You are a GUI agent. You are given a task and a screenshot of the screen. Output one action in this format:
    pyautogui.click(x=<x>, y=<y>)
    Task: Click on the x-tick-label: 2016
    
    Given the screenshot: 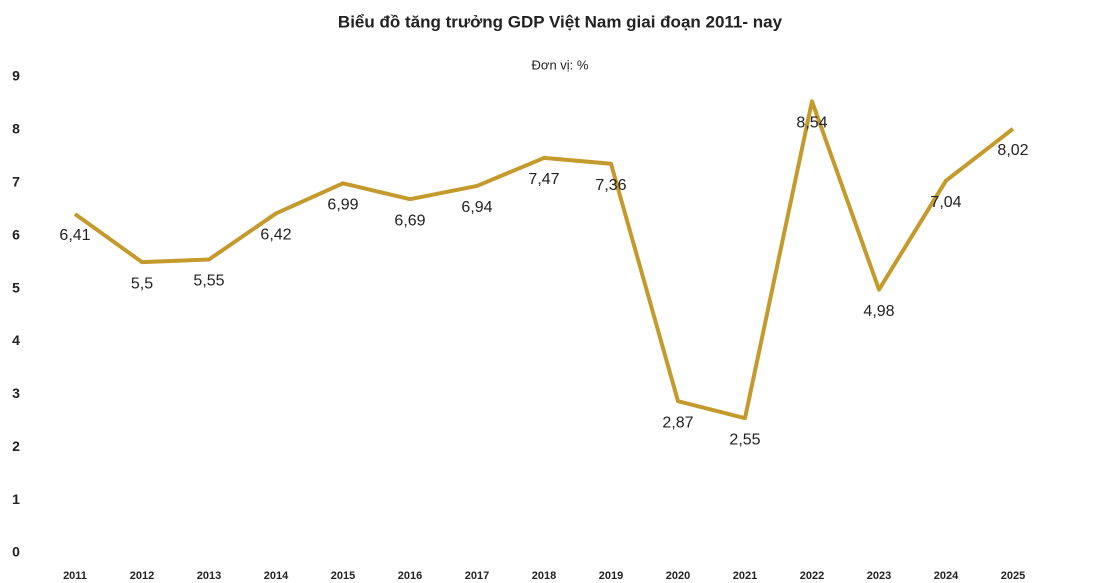 What is the action you would take?
    pyautogui.click(x=410, y=576)
    